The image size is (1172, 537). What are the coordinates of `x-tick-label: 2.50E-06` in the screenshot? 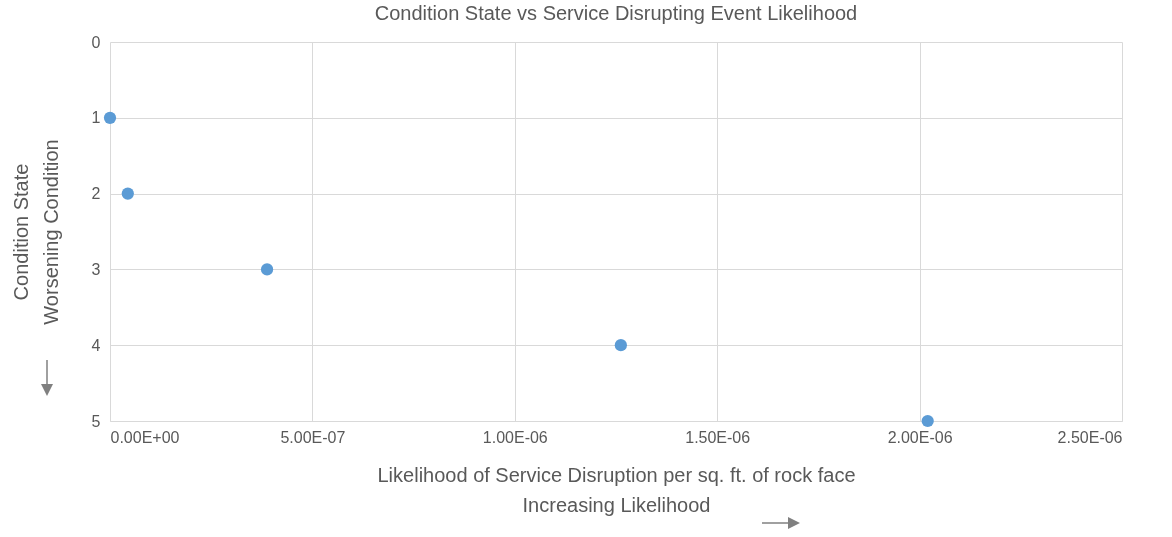 It's located at (1090, 437).